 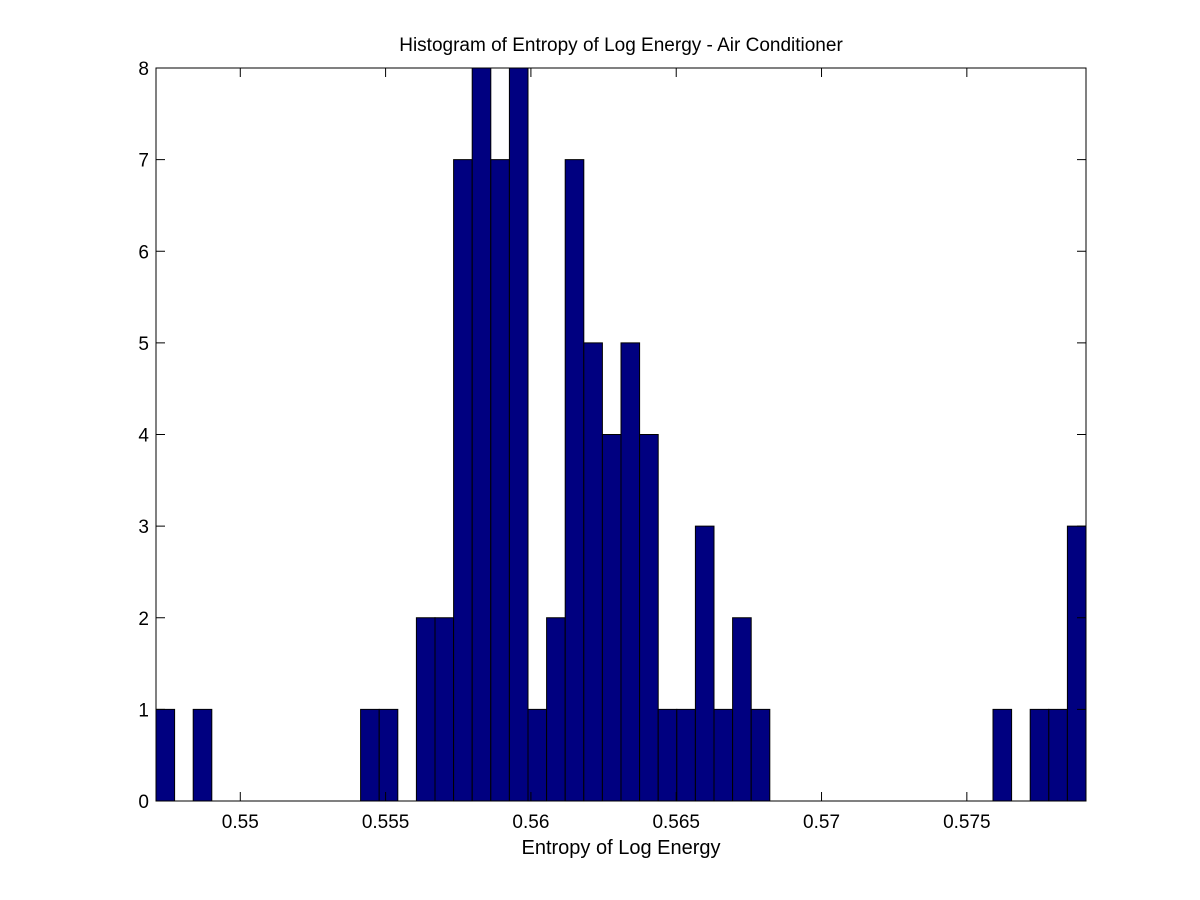 I want to click on y-tick-label: 8, so click(x=143, y=69).